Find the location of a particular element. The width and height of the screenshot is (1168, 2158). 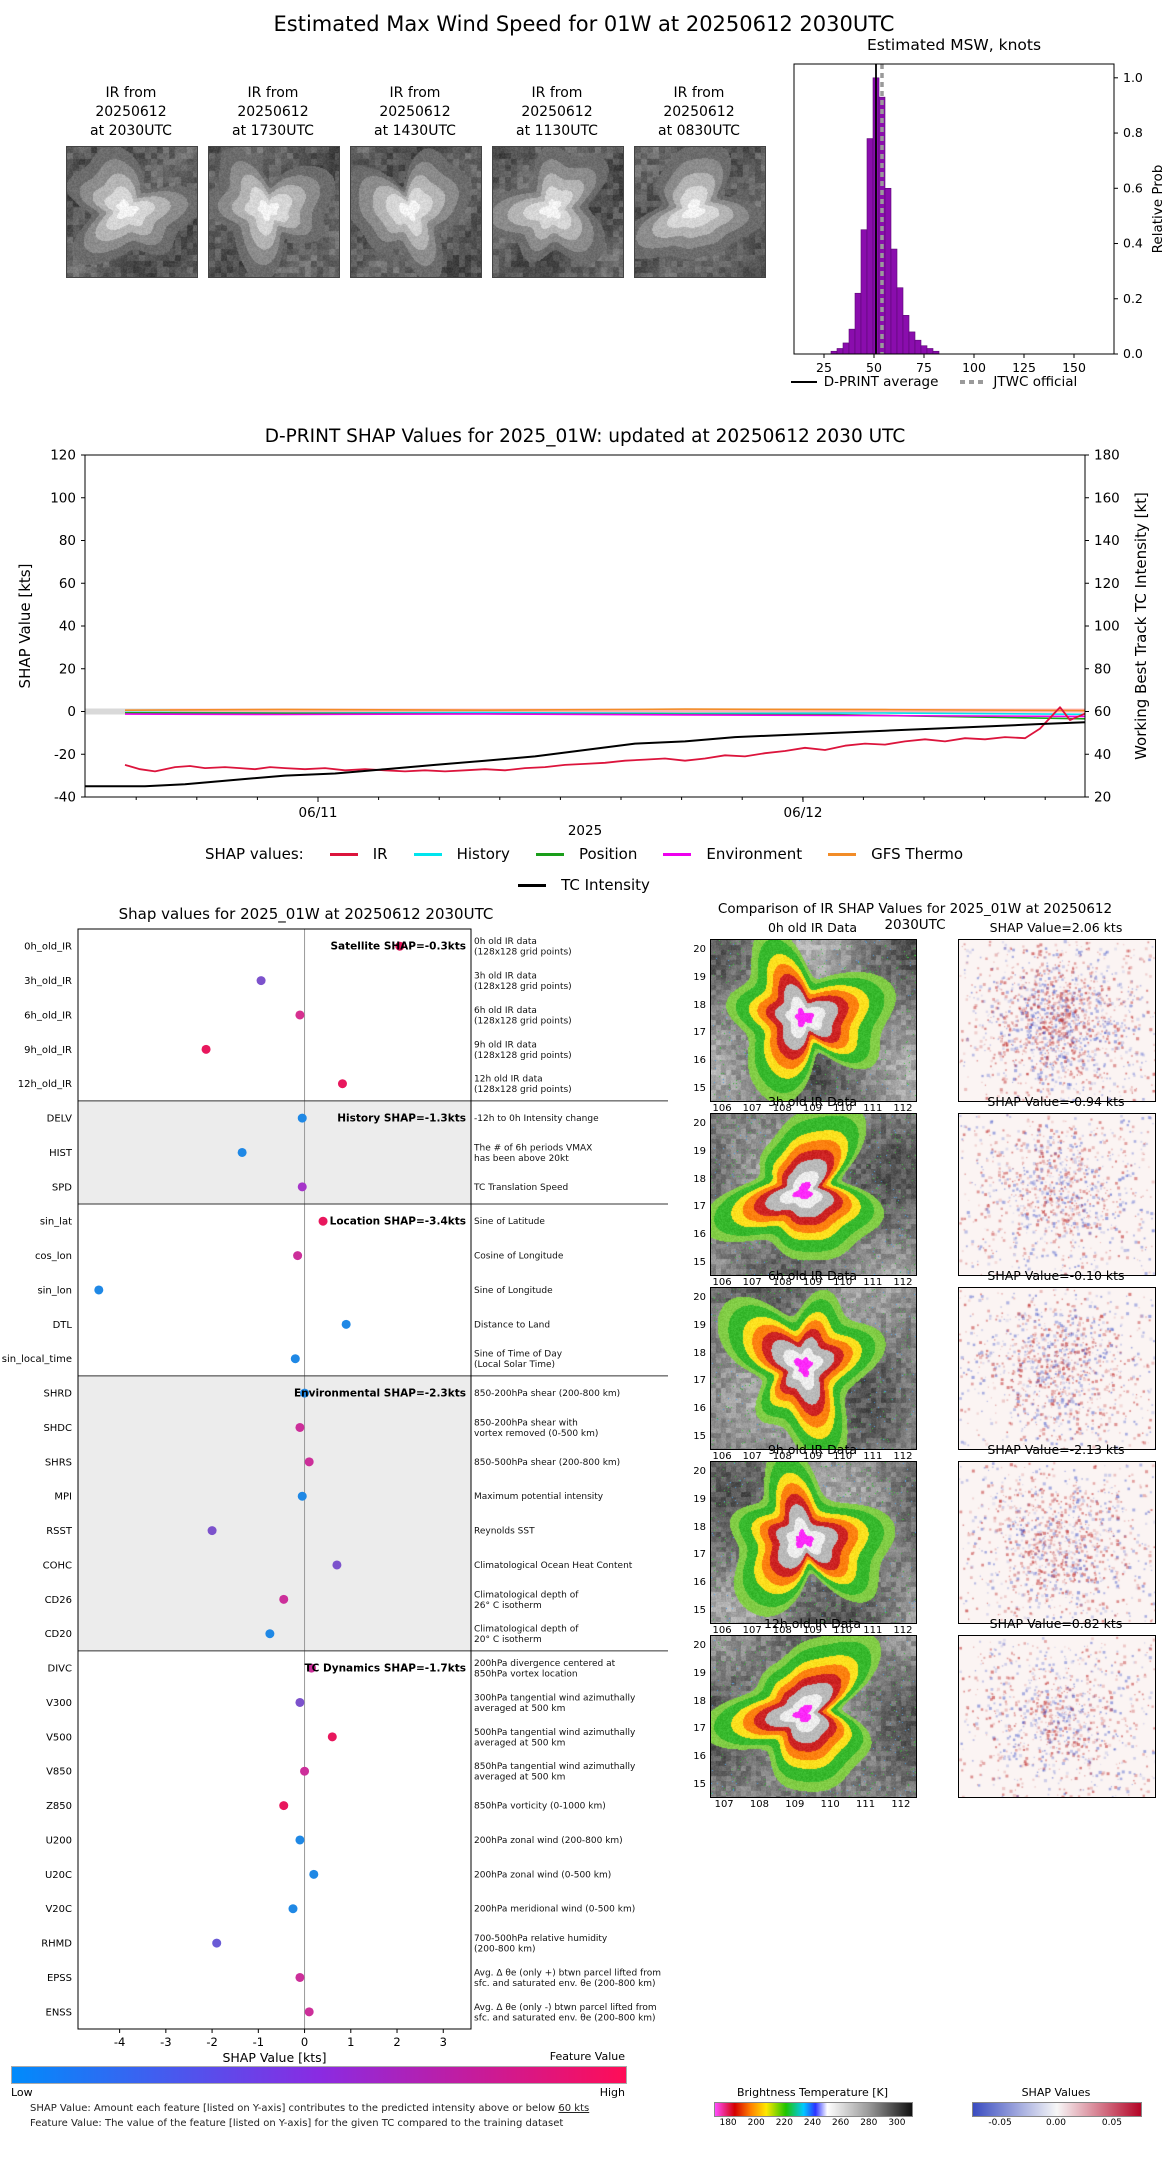

feature-description: Distance to Land is located at coordinates (512, 1325).